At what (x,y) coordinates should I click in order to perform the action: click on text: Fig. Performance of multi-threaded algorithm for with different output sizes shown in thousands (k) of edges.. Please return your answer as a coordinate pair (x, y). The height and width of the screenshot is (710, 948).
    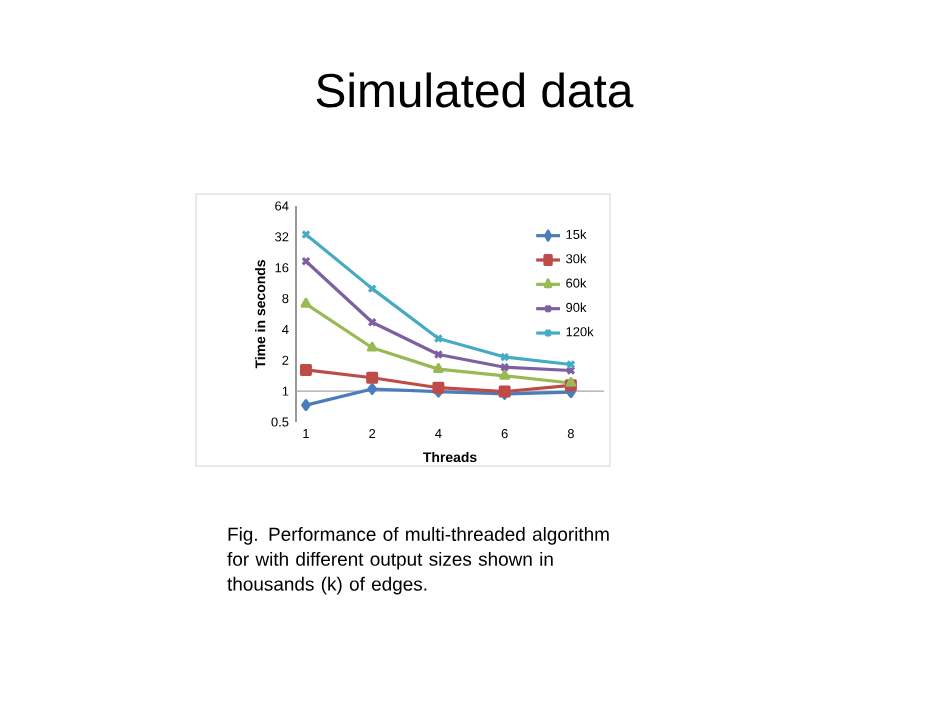
    Looking at the image, I should click on (418, 561).